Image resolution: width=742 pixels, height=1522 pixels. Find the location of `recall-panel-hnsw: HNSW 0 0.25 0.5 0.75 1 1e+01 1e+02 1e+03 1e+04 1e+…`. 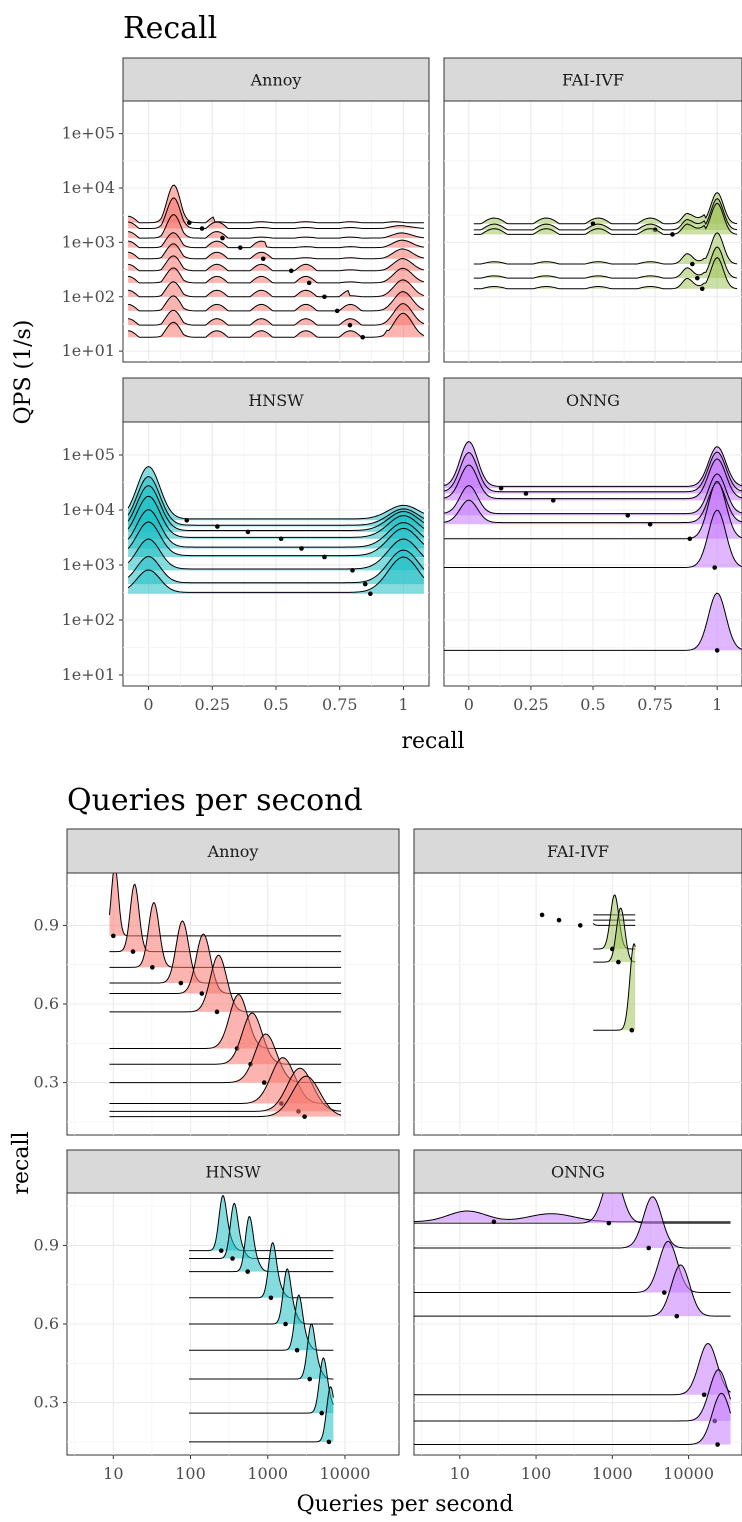

recall-panel-hnsw: HNSW 0 0.25 0.5 0.75 1 1e+01 1e+02 1e+03 1e+04 1e+… is located at coordinates (246, 545).